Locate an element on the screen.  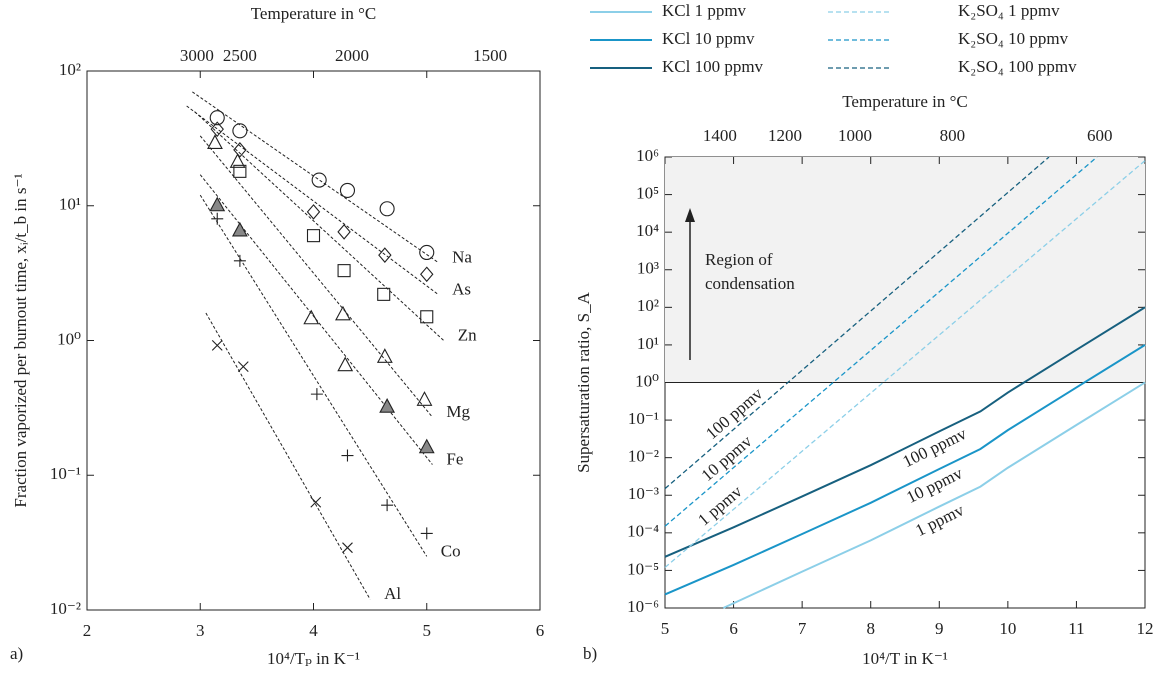
x2-tick-label: 800 is located at coordinates (953, 135).